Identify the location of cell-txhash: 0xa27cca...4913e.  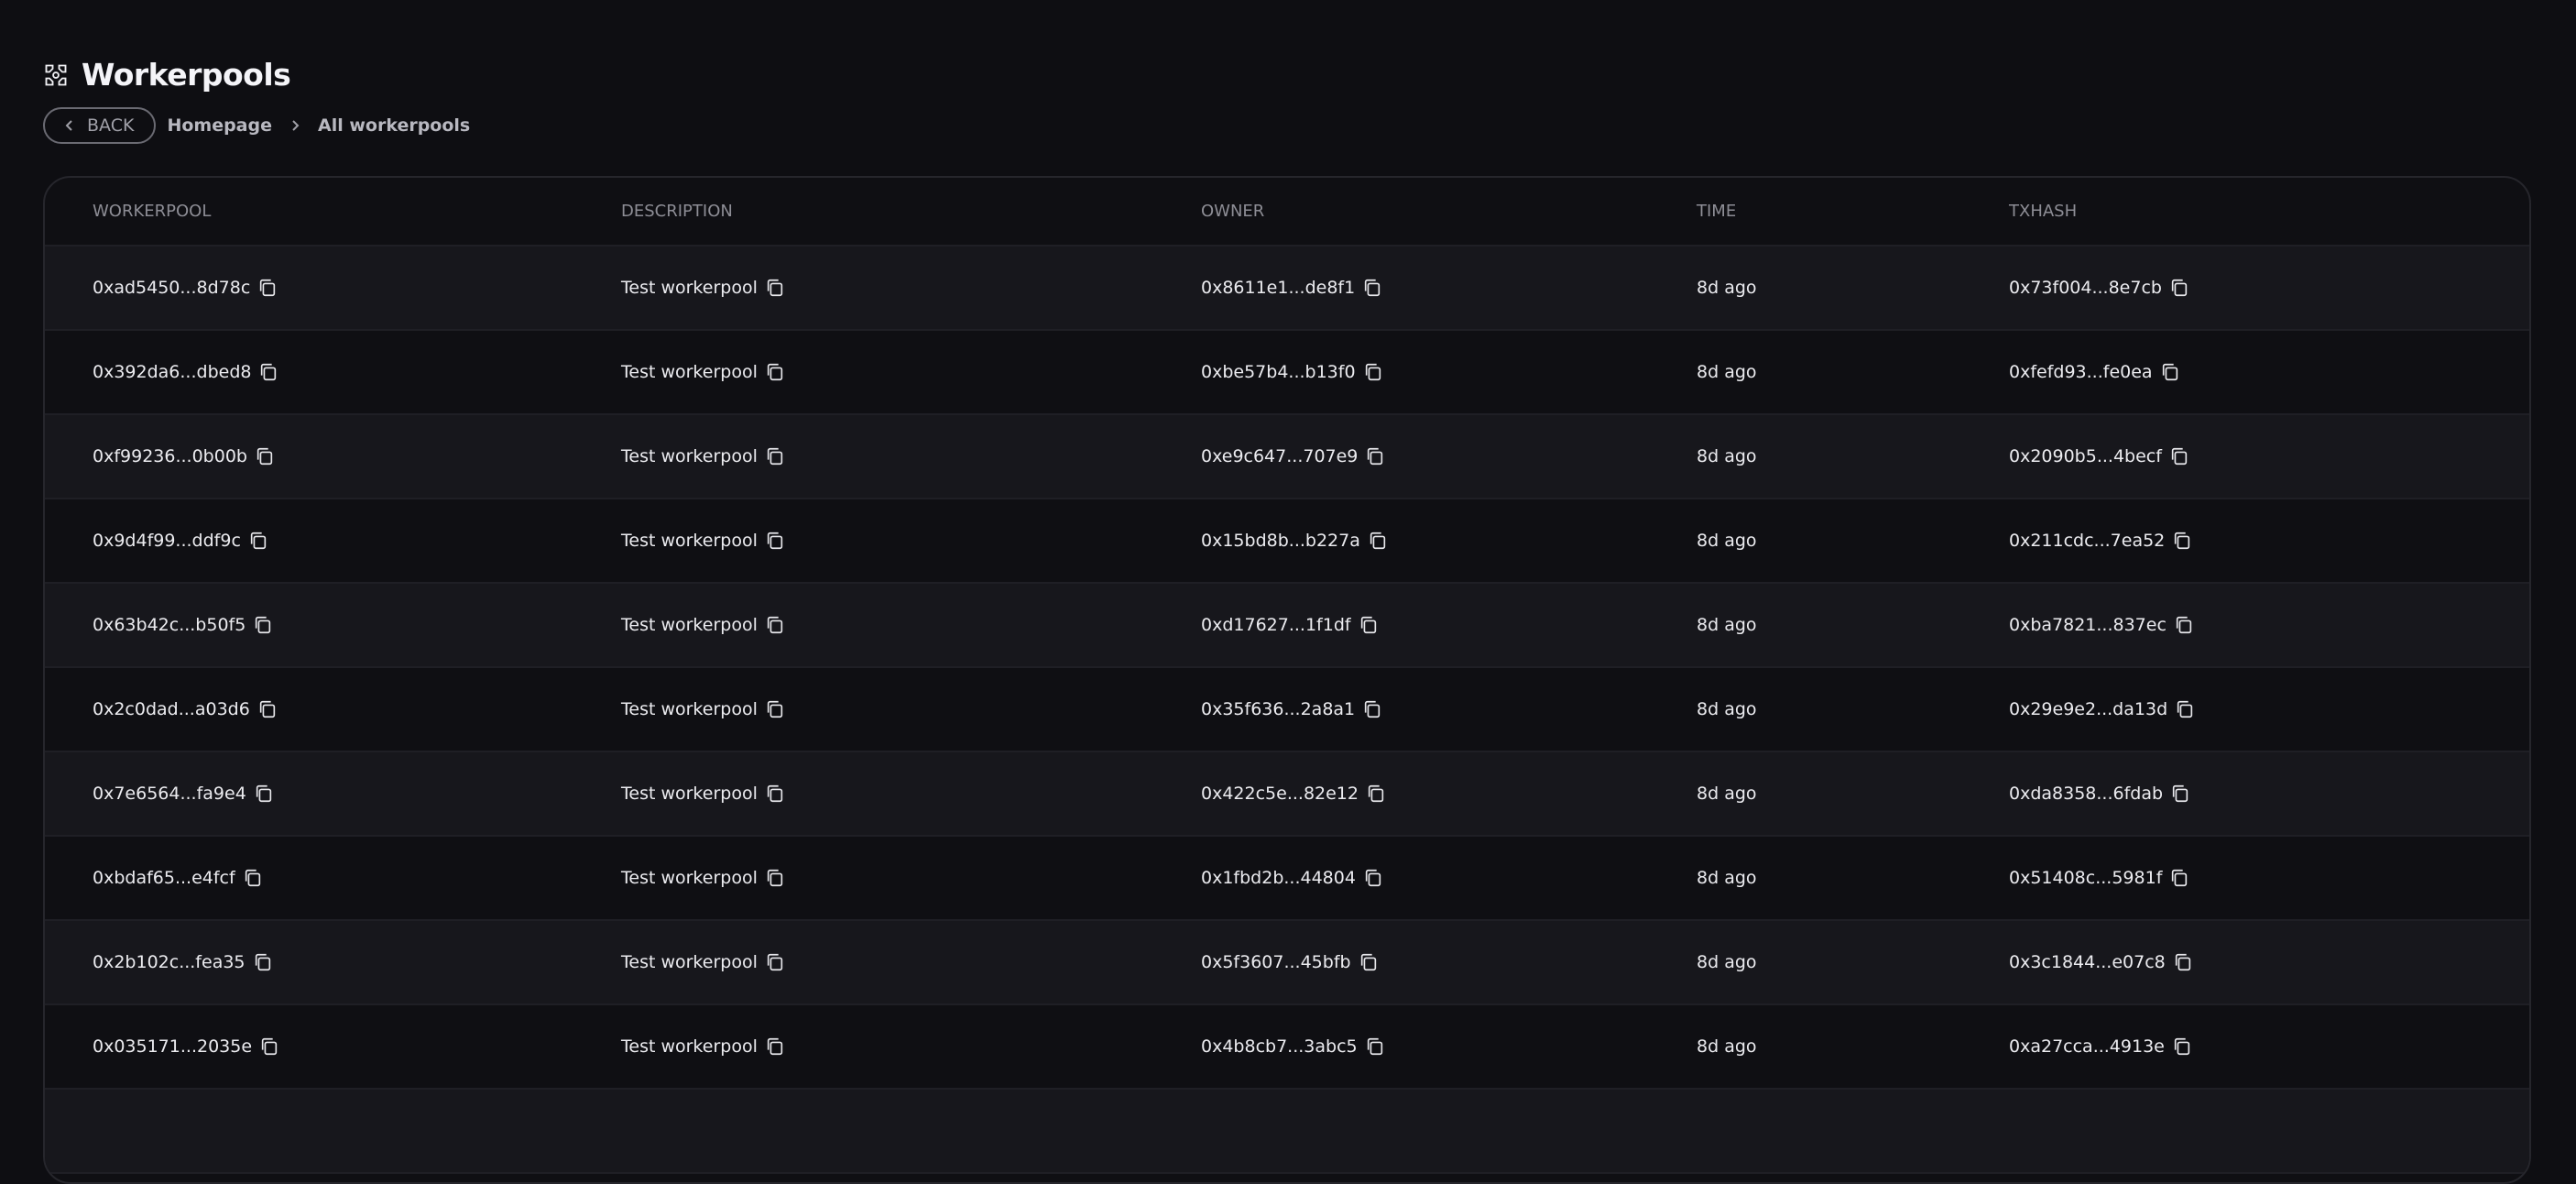
(2100, 1046).